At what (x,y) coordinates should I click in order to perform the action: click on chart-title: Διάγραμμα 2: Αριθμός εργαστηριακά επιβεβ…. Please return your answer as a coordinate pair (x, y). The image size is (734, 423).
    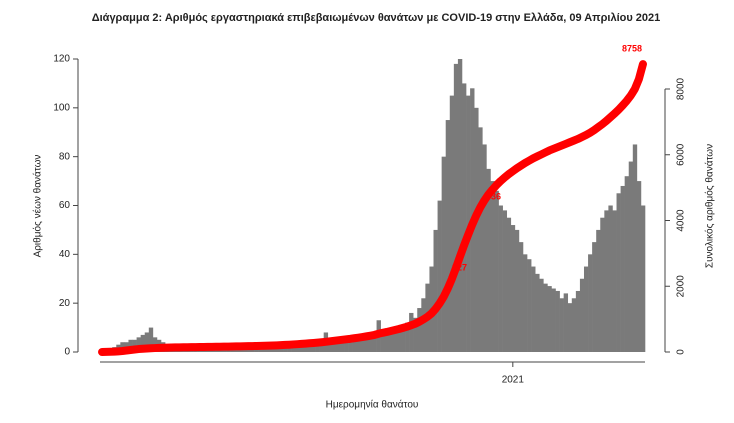
    Looking at the image, I should click on (376, 18).